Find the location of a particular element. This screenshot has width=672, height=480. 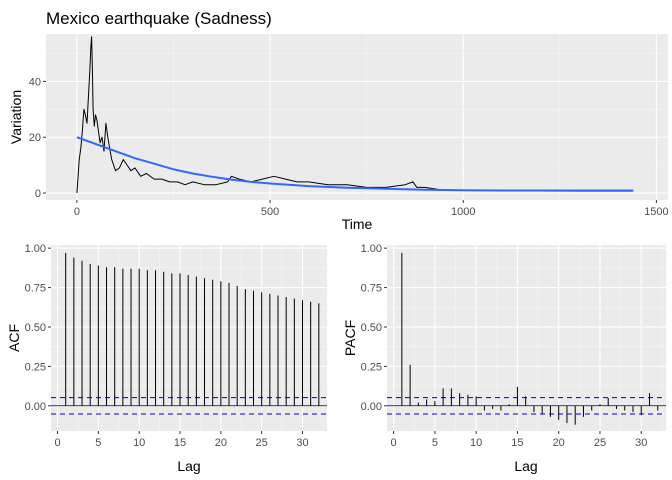

pacf-y-tick-label: 0.00 is located at coordinates (371, 407).